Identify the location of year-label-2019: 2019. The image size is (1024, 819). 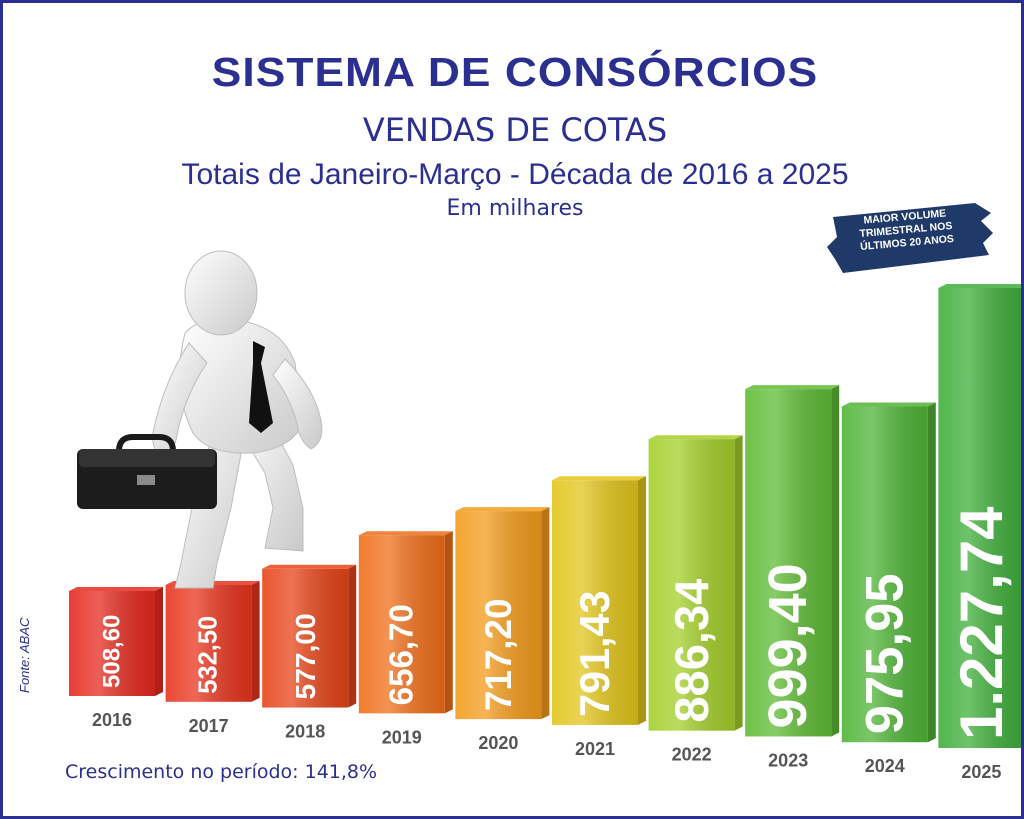
(402, 737).